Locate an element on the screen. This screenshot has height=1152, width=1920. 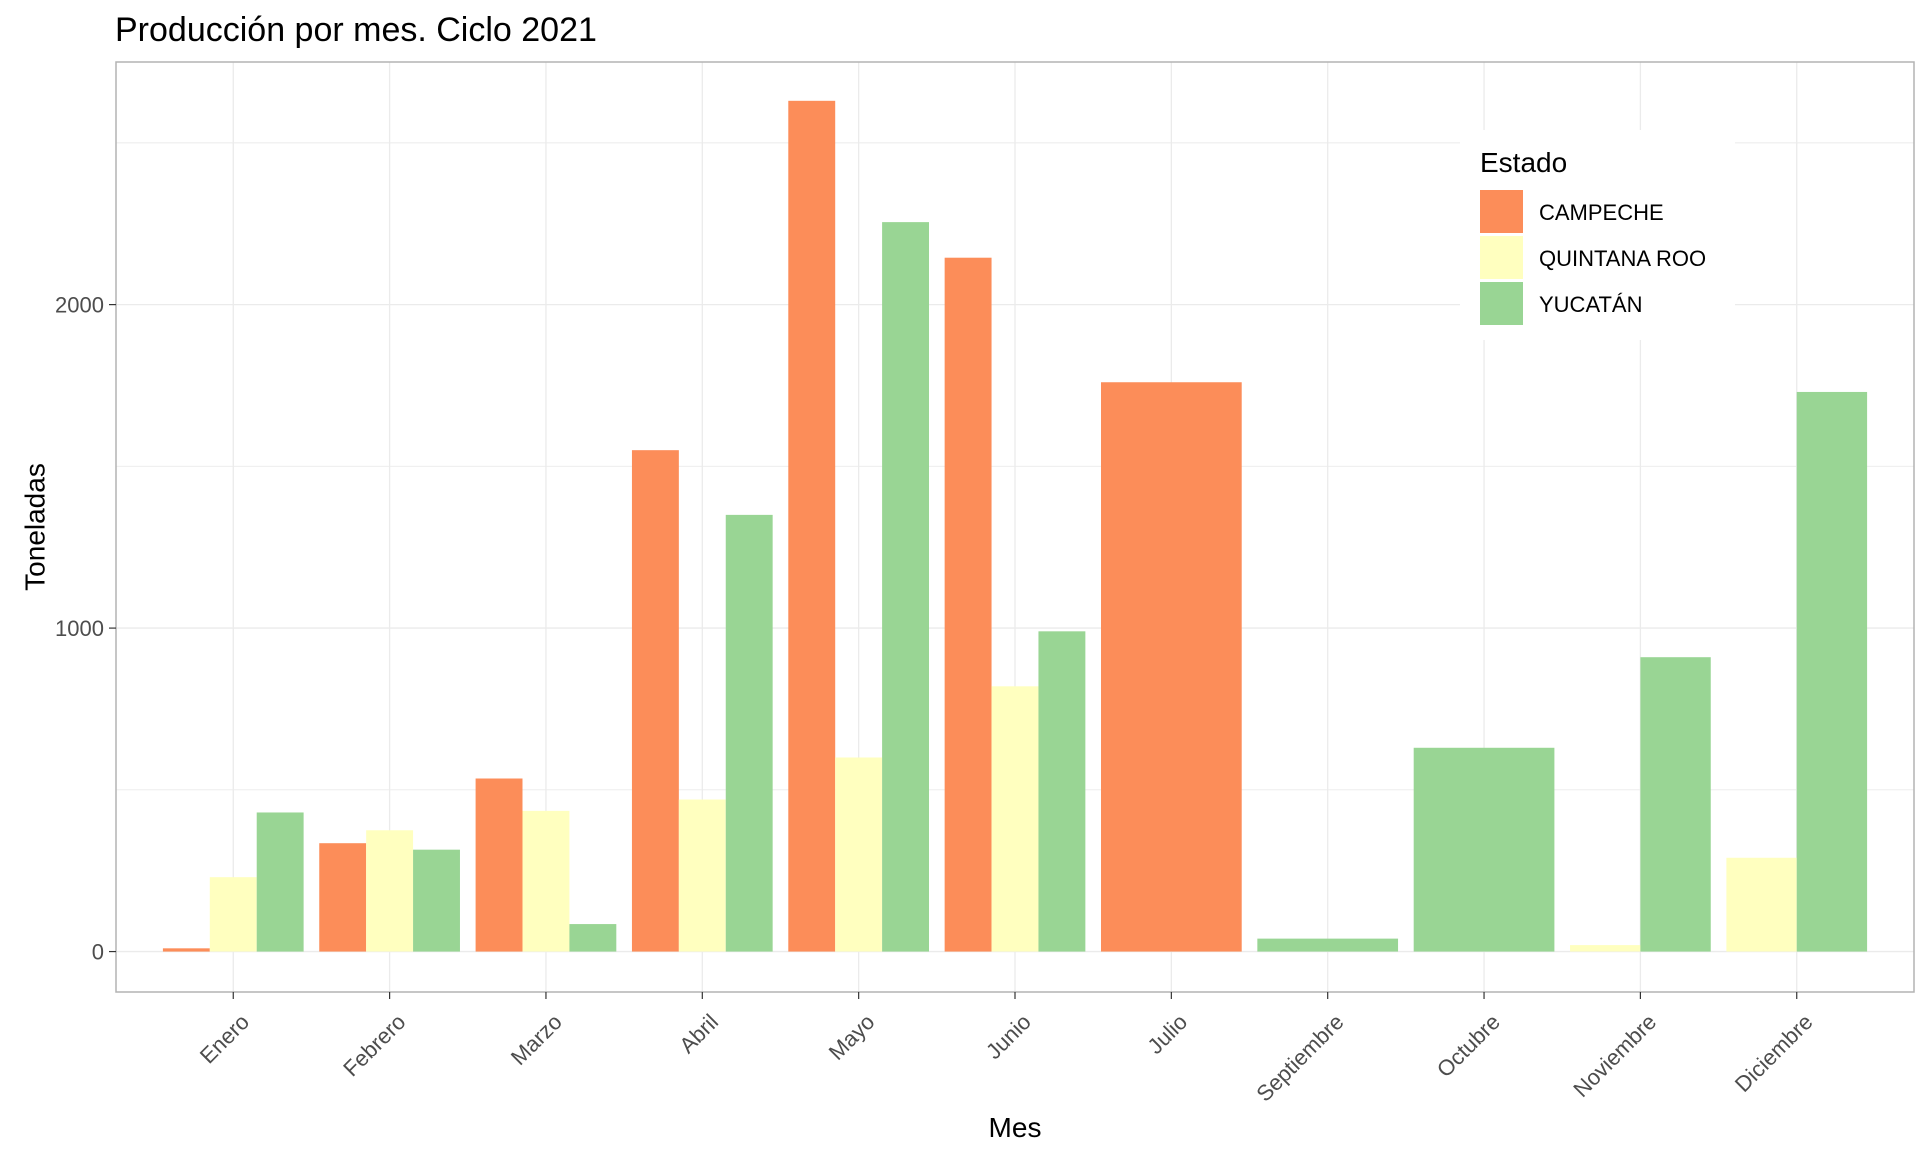
bar-quintana-roo-junio is located at coordinates (1015, 819).